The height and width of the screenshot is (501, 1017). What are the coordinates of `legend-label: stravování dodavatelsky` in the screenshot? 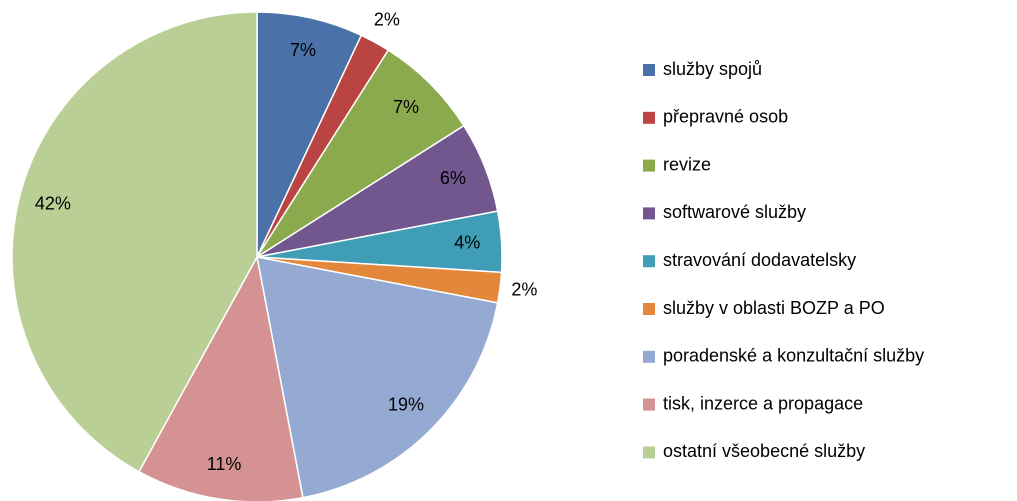 It's located at (759, 260).